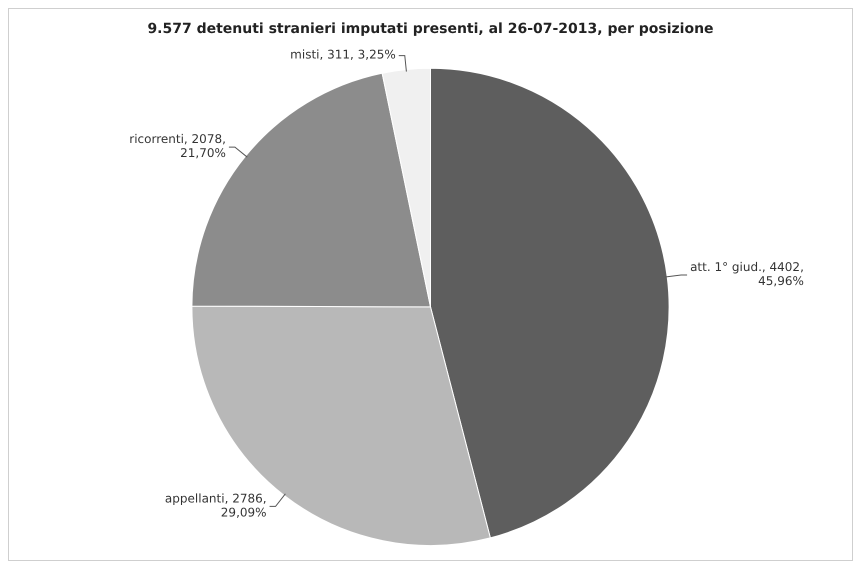 The image size is (861, 569). I want to click on slice-label: misti, 311, 3,25%, so click(343, 55).